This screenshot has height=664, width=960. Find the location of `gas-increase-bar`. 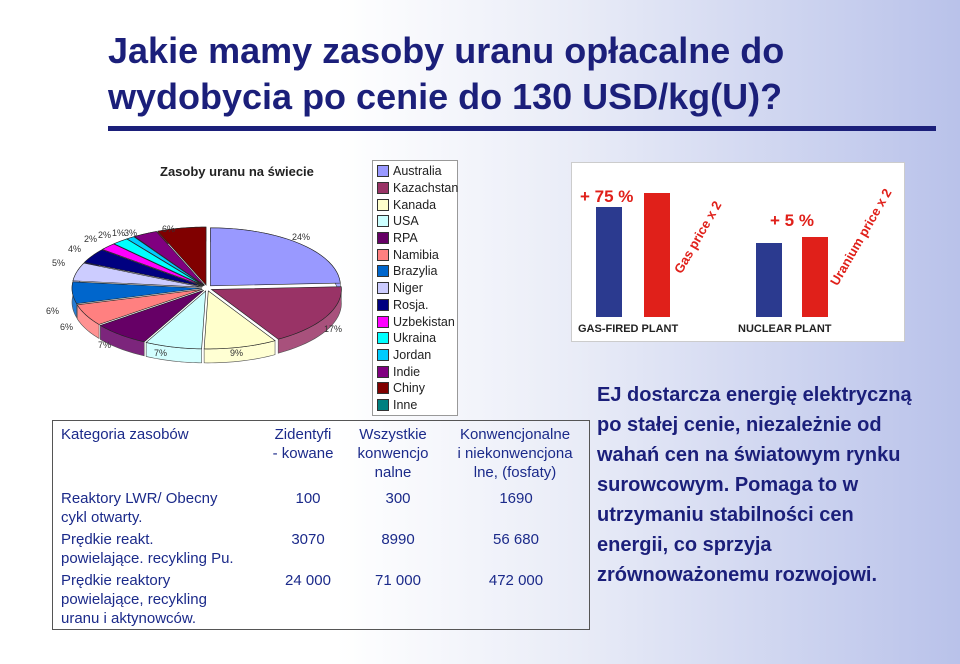

gas-increase-bar is located at coordinates (657, 255).